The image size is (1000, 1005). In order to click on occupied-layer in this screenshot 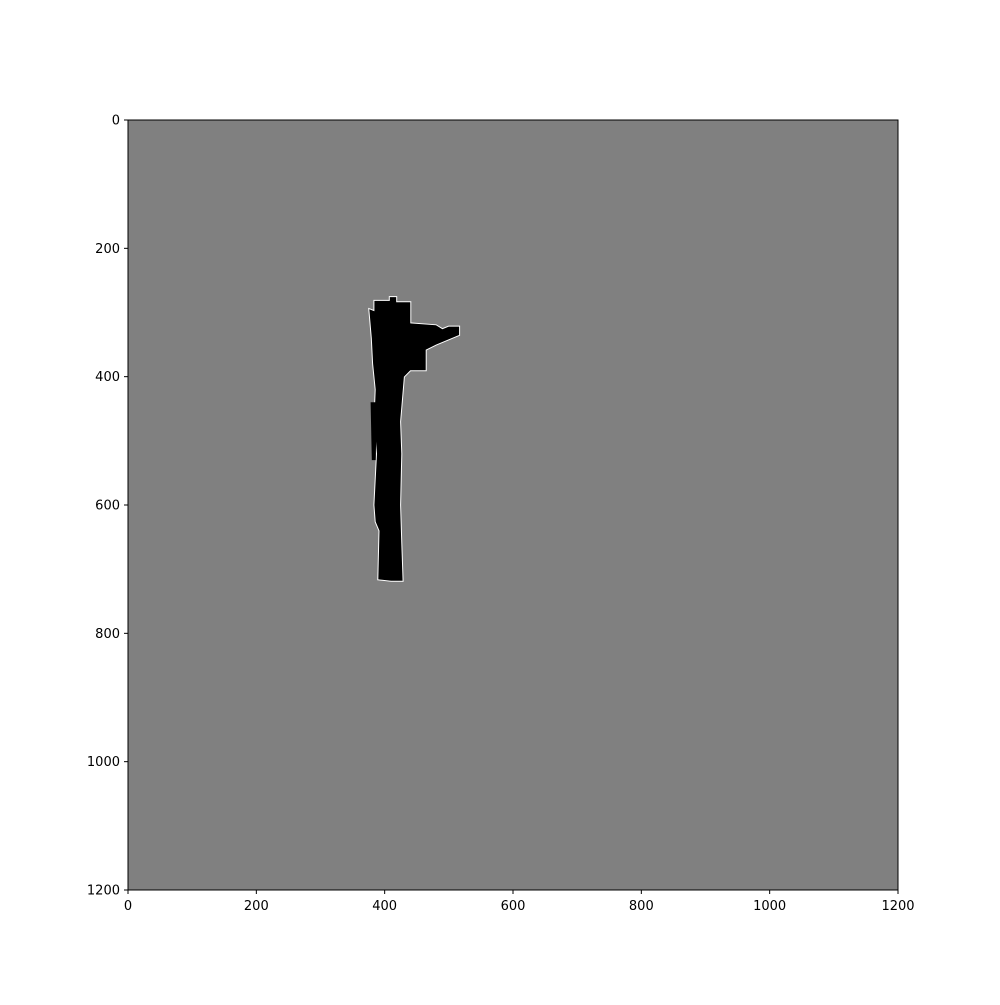, I will do `click(414, 439)`.